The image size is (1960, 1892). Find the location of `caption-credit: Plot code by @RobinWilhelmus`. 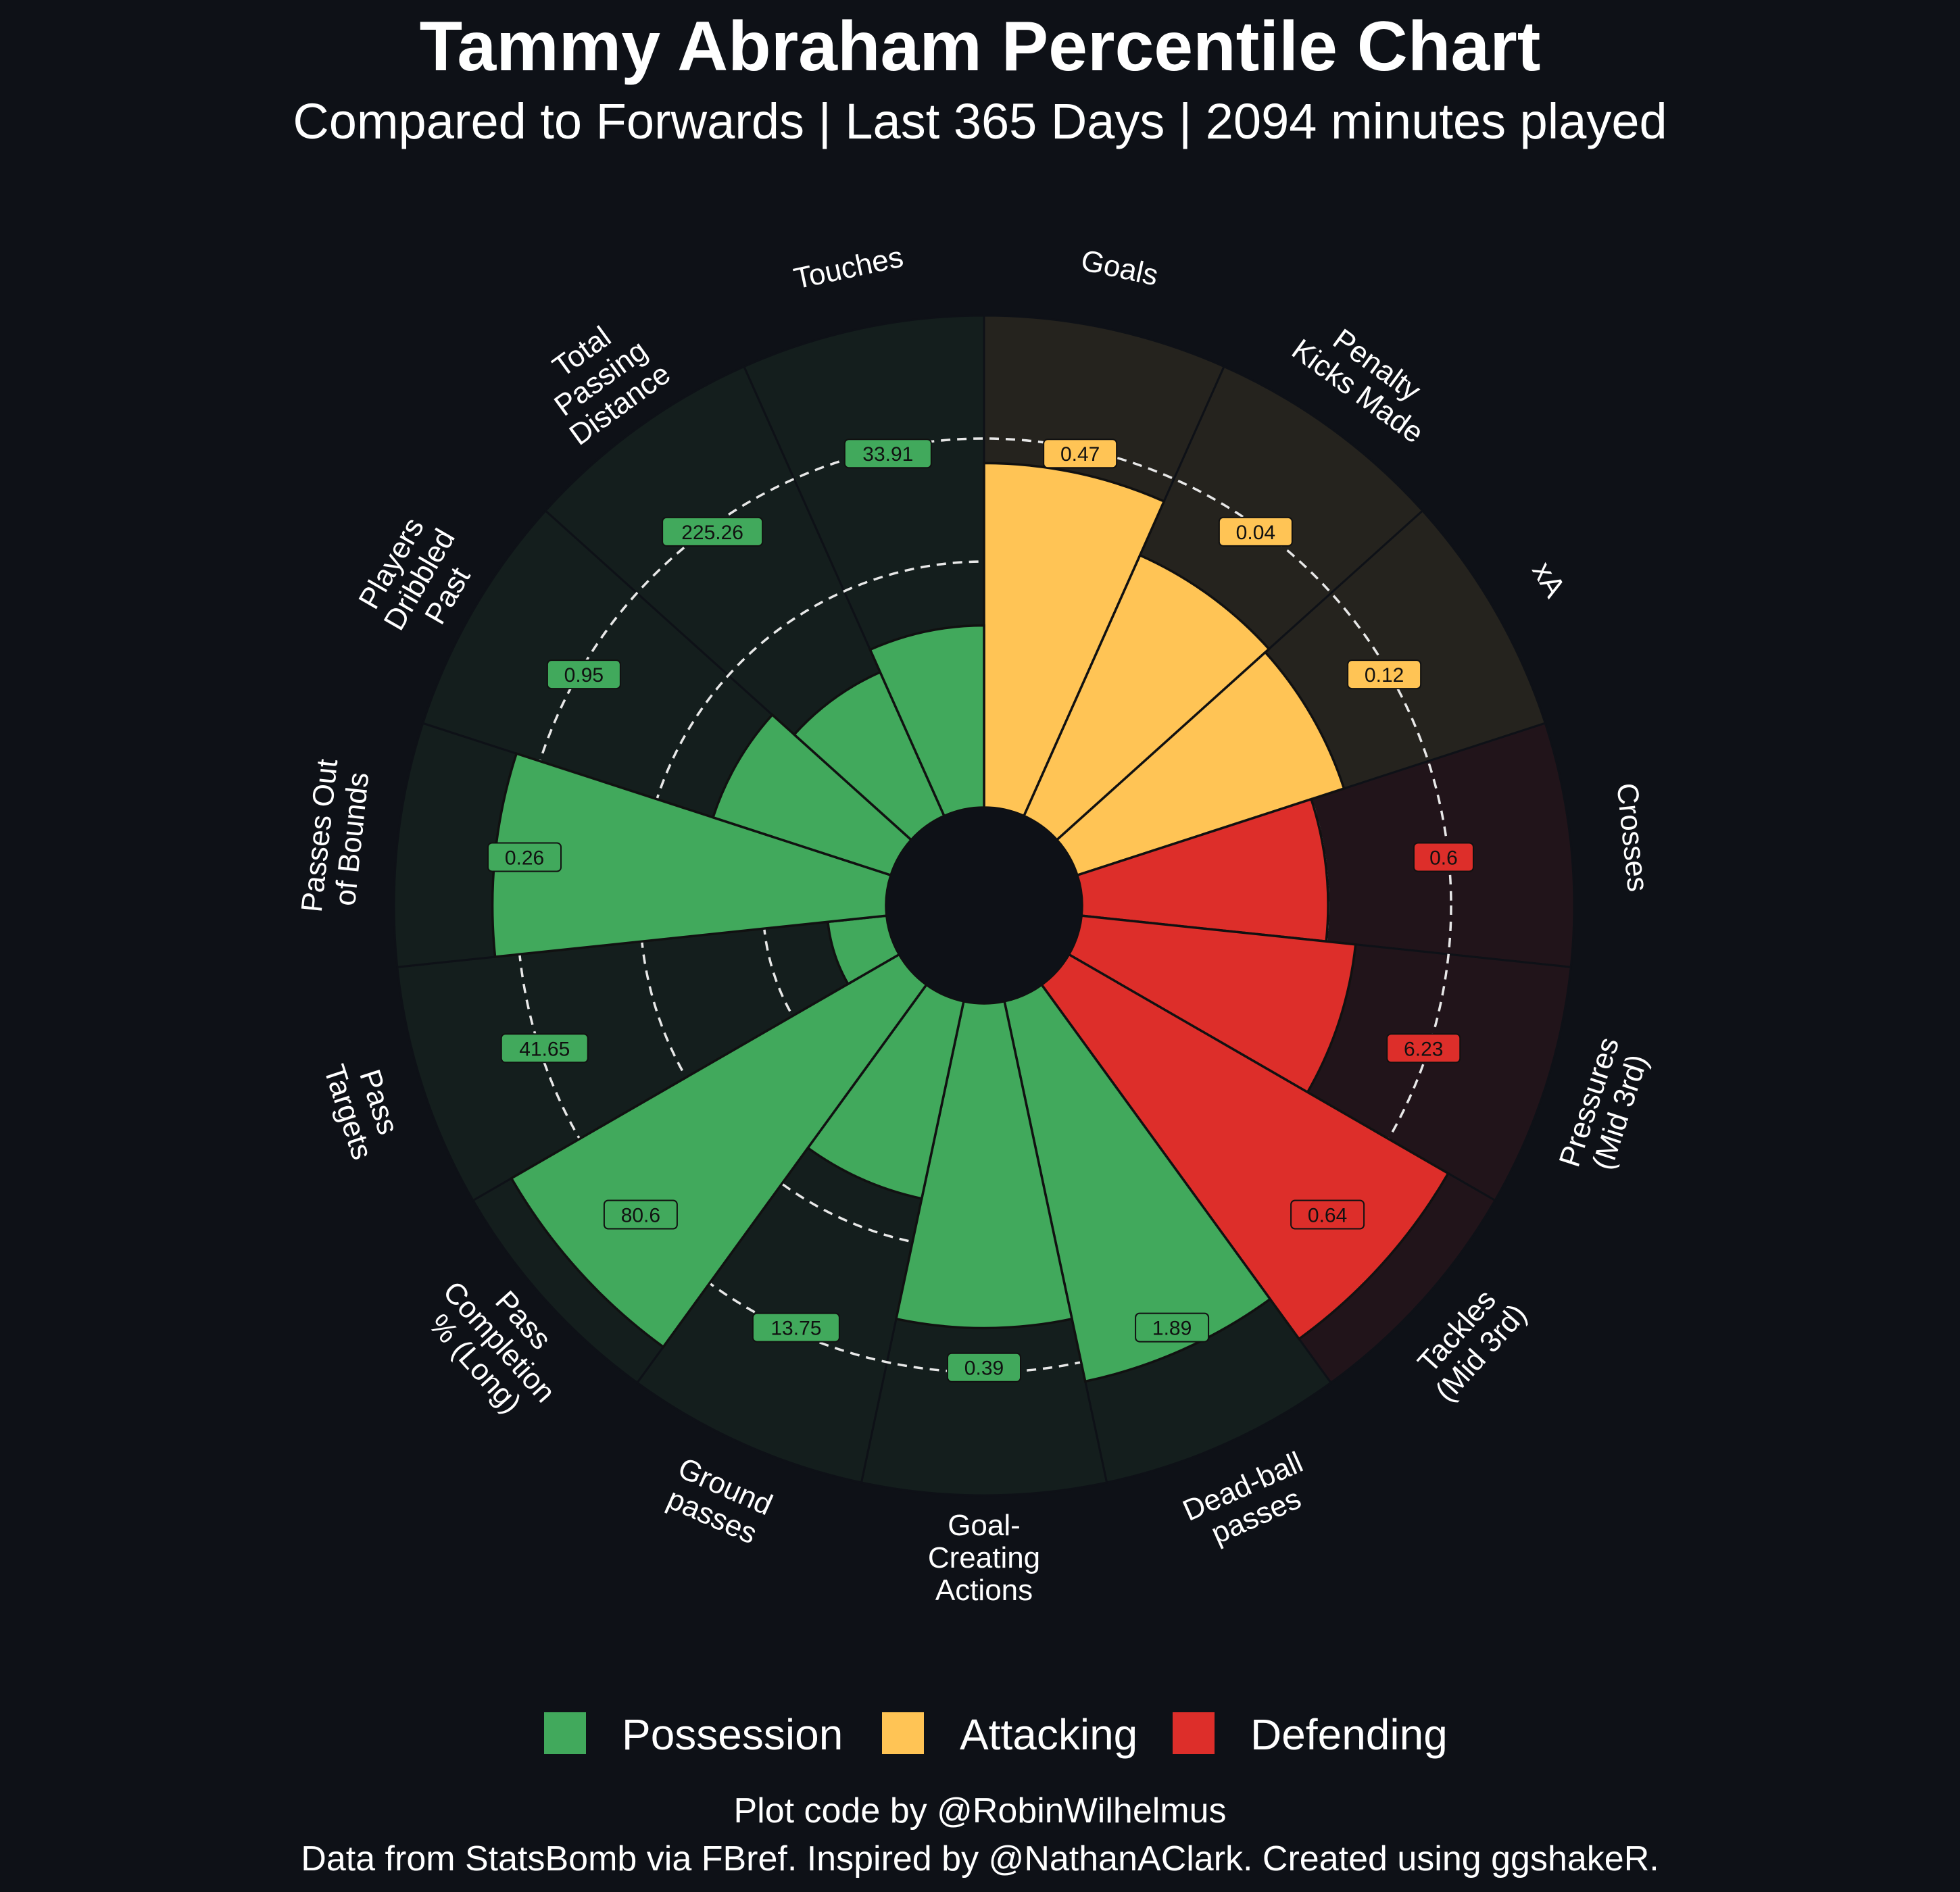

caption-credit: Plot code by @RobinWilhelmus is located at coordinates (979, 1811).